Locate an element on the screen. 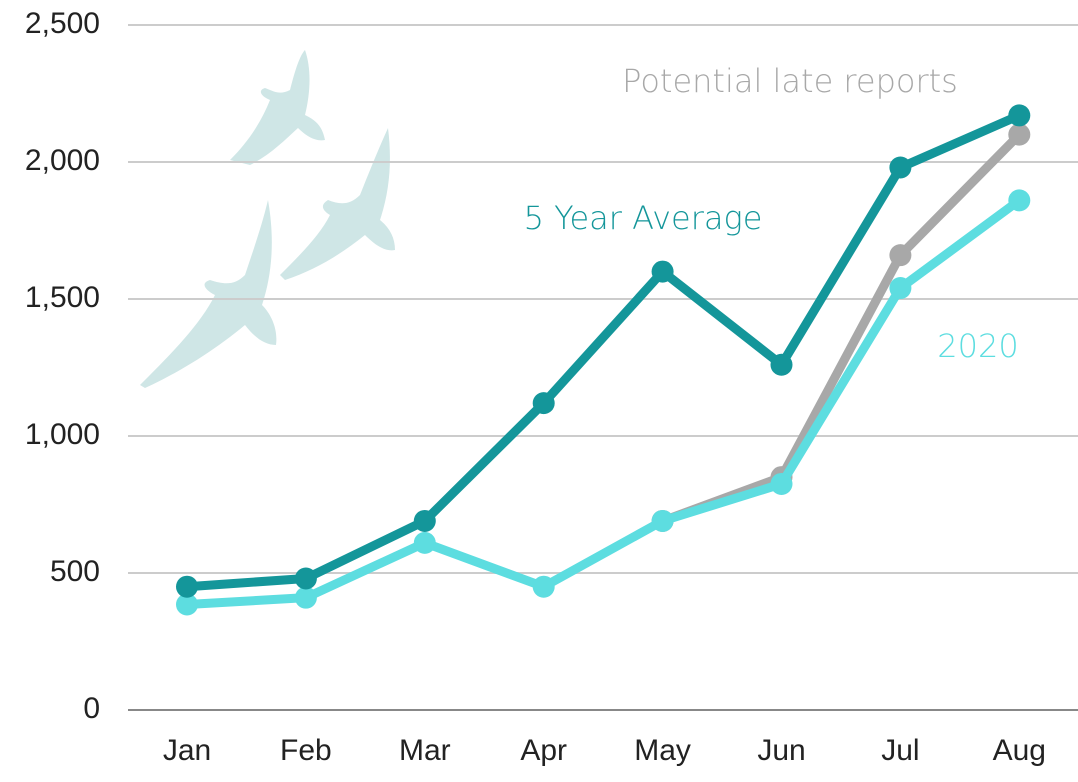 This screenshot has width=1078, height=782. x-tick-label: Apr is located at coordinates (543, 750).